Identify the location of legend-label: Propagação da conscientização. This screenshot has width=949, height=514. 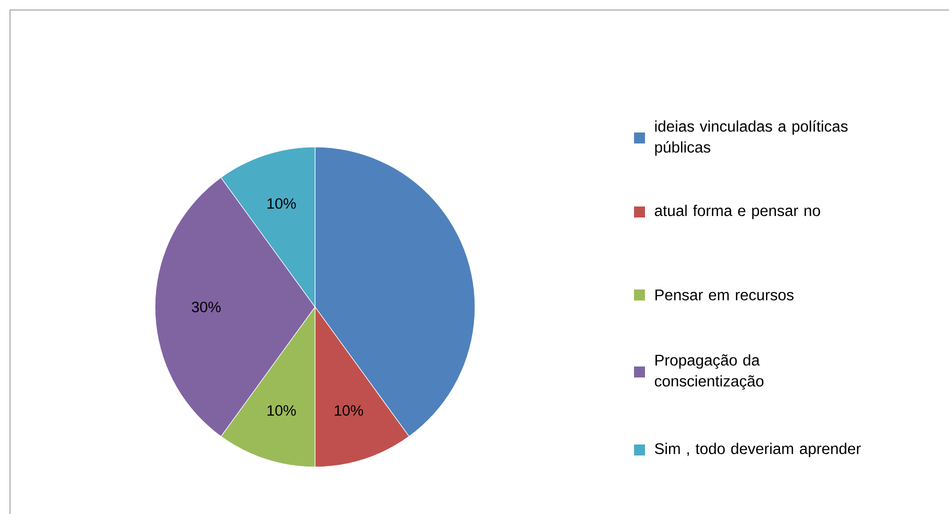
(709, 372).